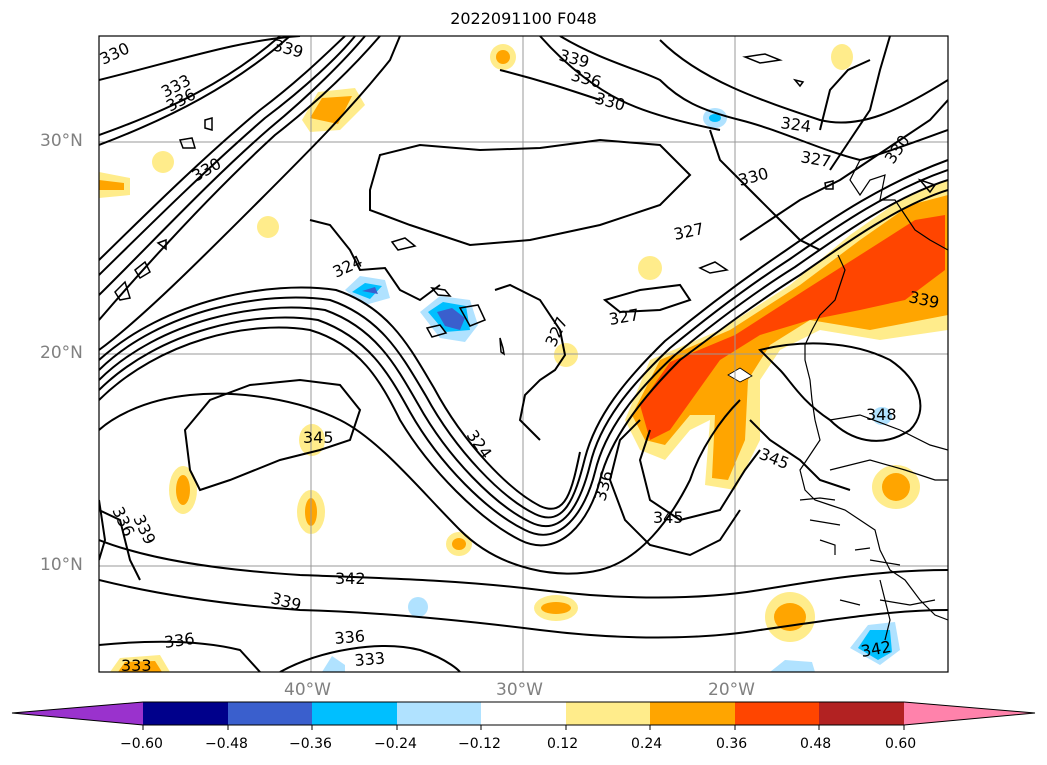 This screenshot has width=1047, height=765. What do you see at coordinates (523, 18) in the screenshot?
I see `map-title: 2022091100 F048` at bounding box center [523, 18].